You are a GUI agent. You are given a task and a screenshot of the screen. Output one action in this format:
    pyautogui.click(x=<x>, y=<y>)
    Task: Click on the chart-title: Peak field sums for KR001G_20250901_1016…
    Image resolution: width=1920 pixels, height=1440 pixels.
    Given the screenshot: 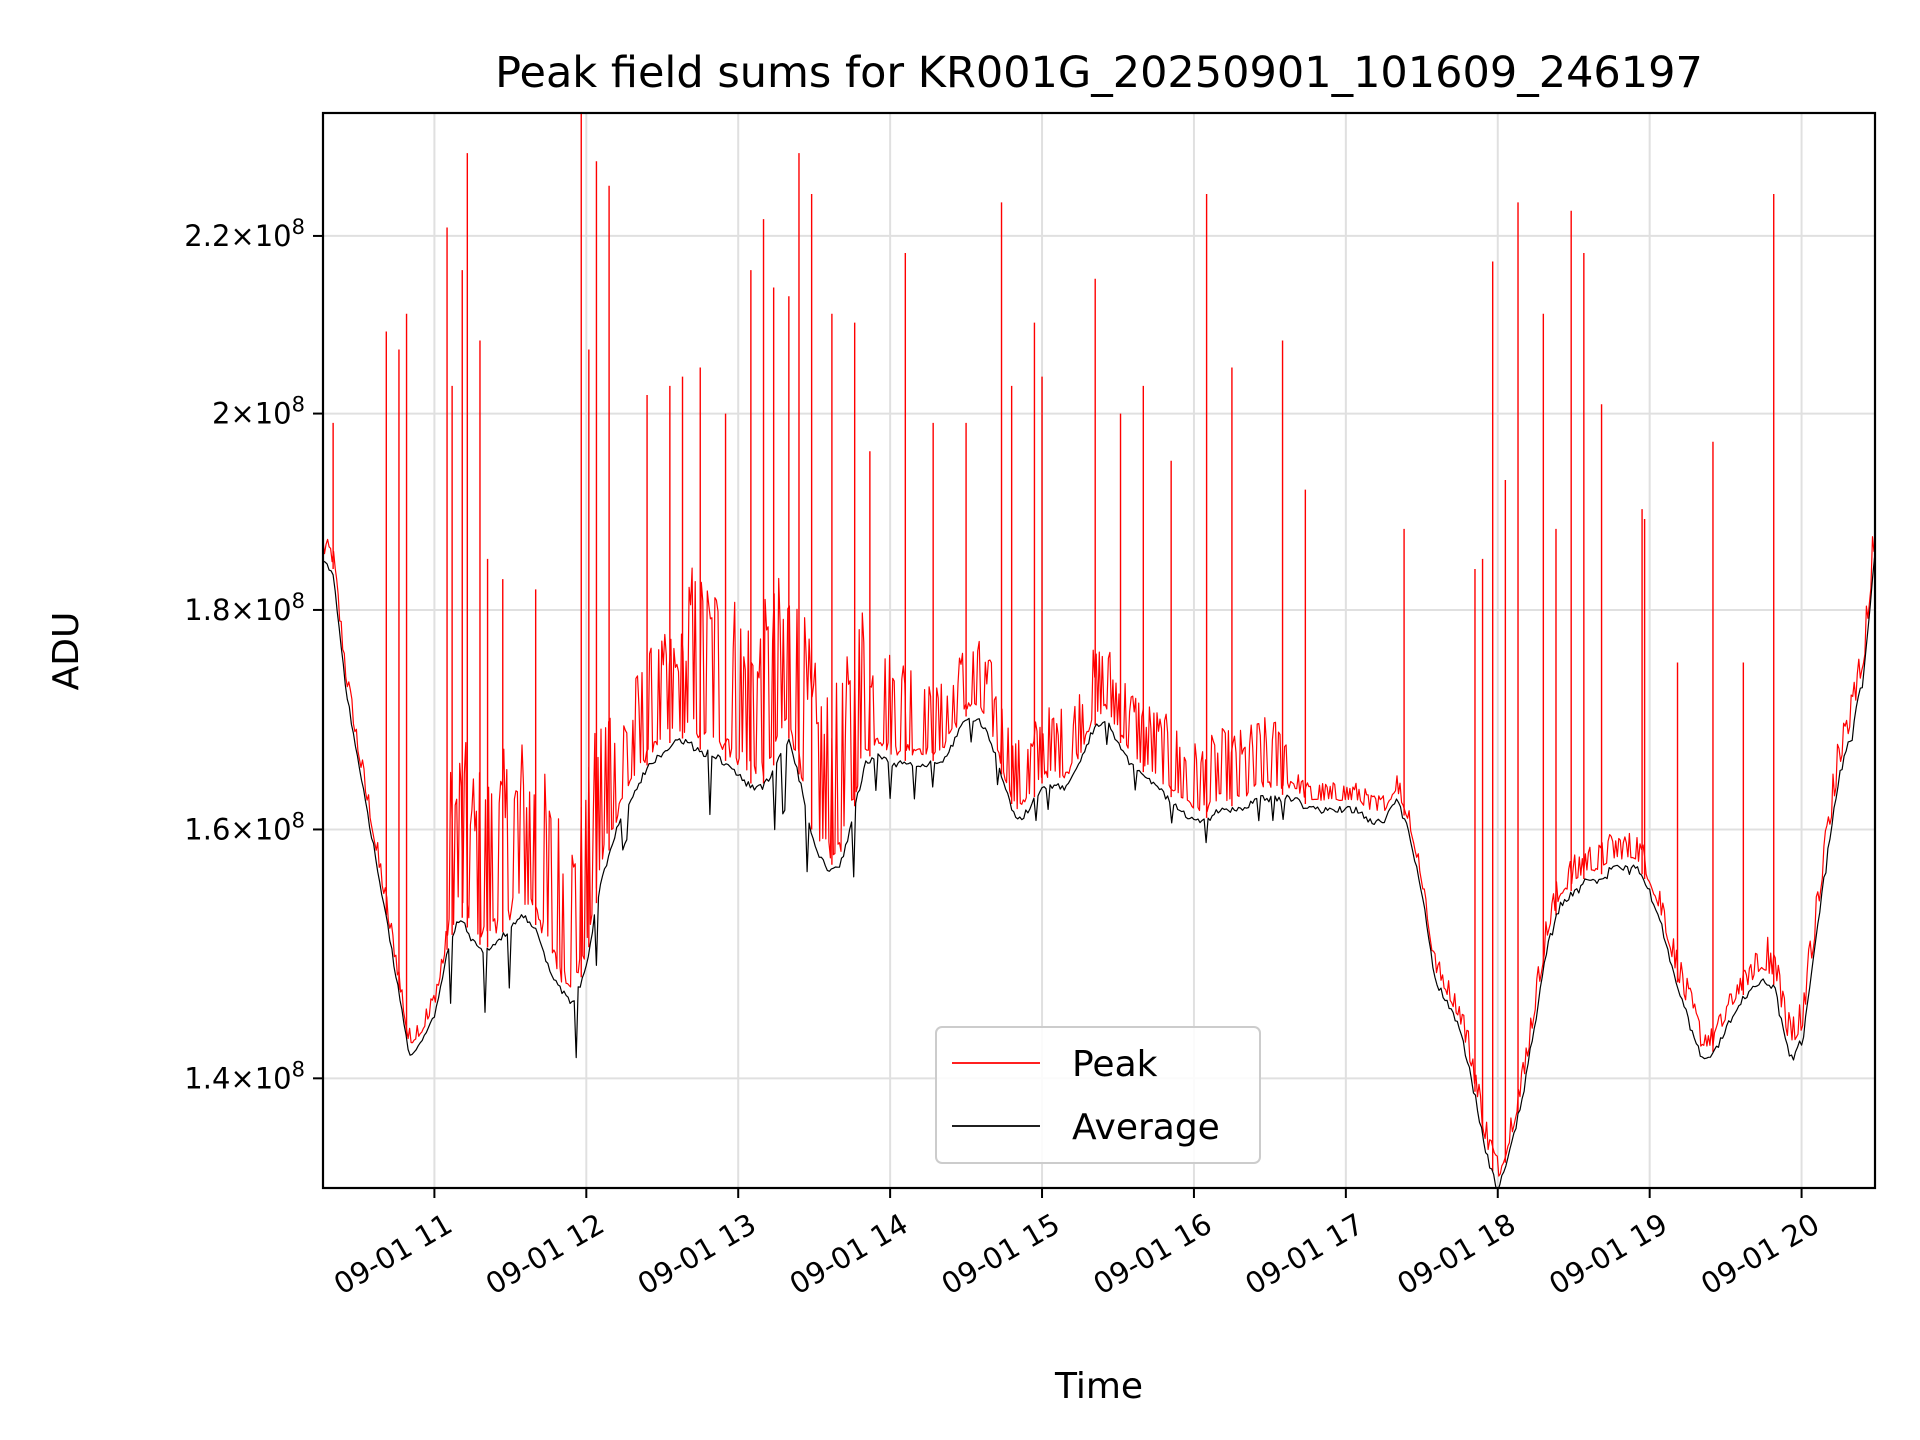 What is the action you would take?
    pyautogui.click(x=1099, y=73)
    